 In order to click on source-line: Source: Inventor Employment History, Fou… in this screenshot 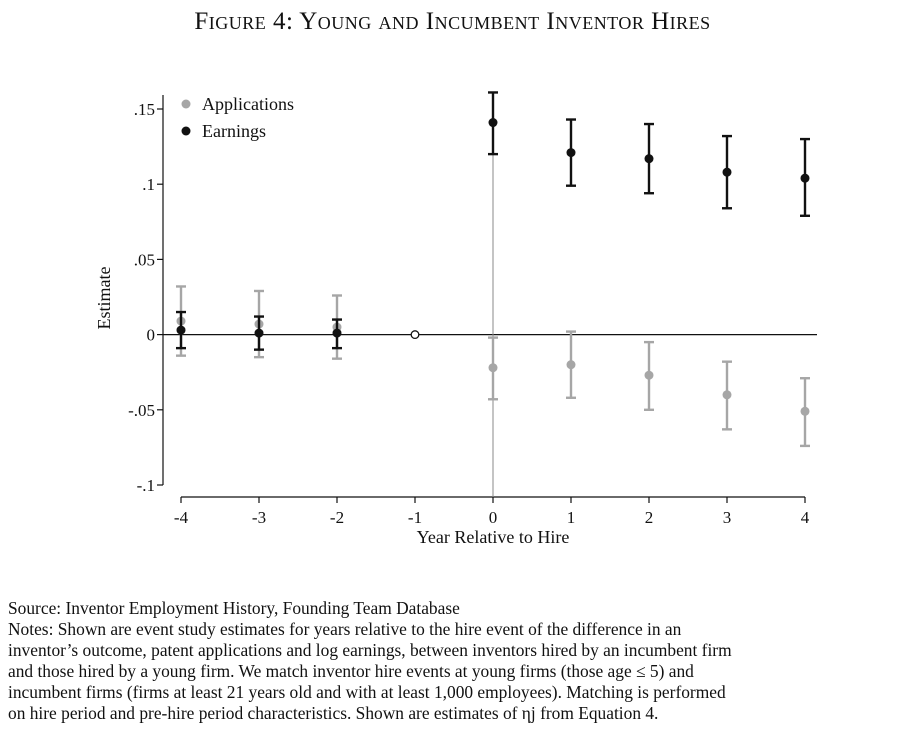, I will do `click(234, 608)`.